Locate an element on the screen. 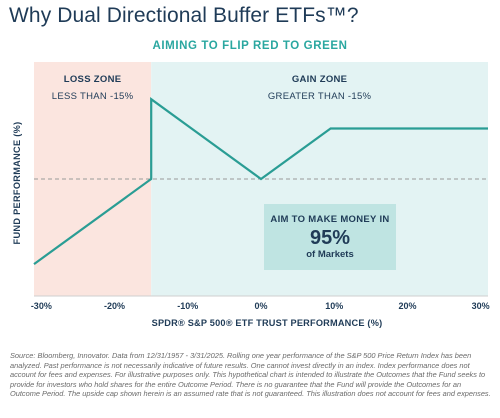 The image size is (500, 418). page-title: Why Dual Directional Buffer ETFs™? is located at coordinates (184, 15).